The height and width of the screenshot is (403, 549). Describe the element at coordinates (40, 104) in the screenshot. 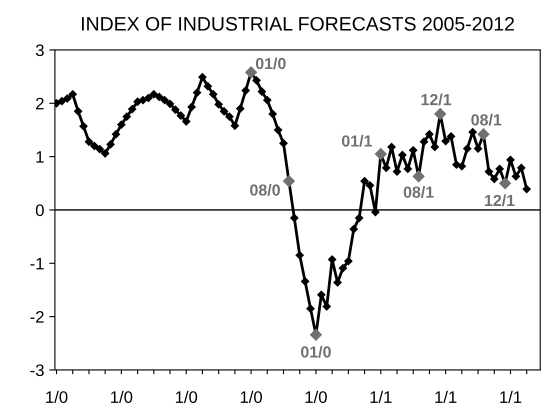

I see `y-tick-label: 2` at that location.